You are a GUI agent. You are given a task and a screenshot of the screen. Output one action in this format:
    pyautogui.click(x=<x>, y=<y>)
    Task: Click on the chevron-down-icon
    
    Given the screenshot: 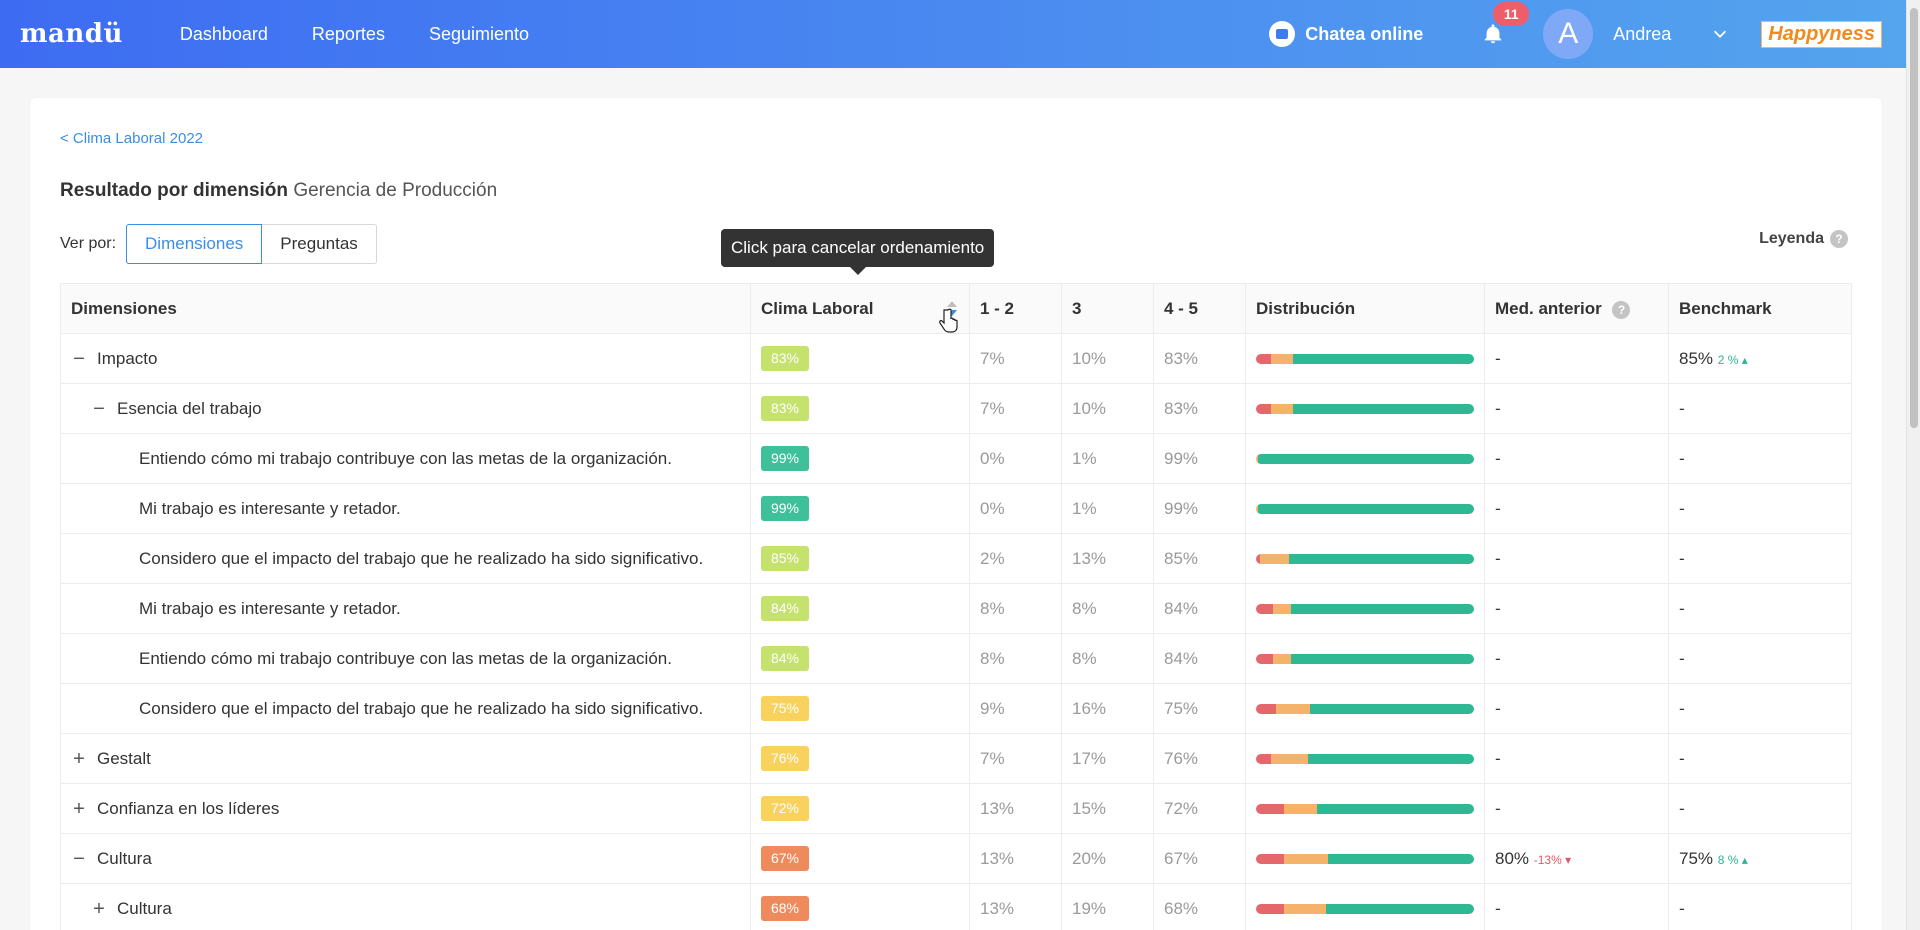 What is the action you would take?
    pyautogui.click(x=1720, y=34)
    